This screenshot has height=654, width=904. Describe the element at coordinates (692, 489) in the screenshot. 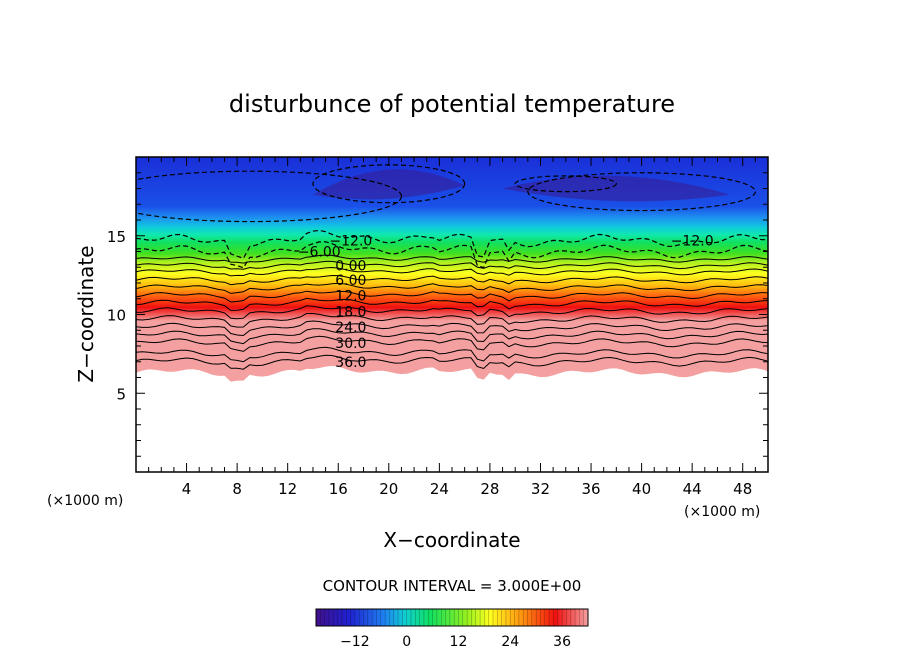

I see `x-tick-label: 44` at that location.